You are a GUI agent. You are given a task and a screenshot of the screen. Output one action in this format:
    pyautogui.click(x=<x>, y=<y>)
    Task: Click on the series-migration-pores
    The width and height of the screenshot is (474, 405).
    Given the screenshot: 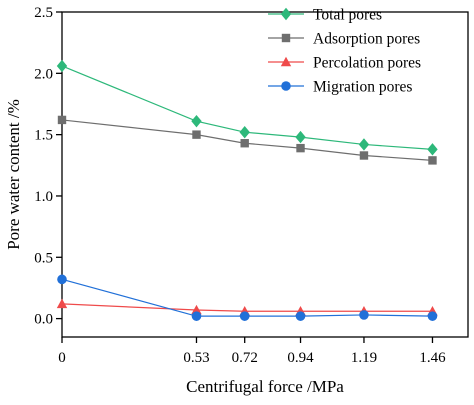 What is the action you would take?
    pyautogui.click(x=247, y=297)
    